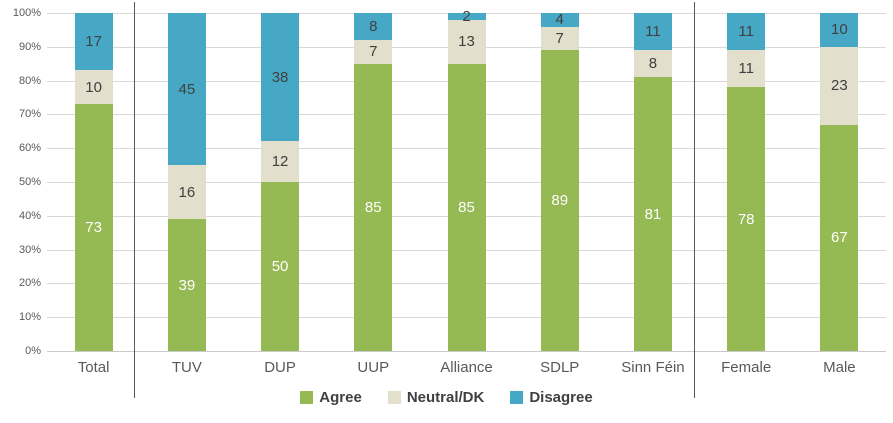 The width and height of the screenshot is (893, 423). I want to click on bar-value-label-neutral-dk-sinn-f-in: 8, so click(653, 64).